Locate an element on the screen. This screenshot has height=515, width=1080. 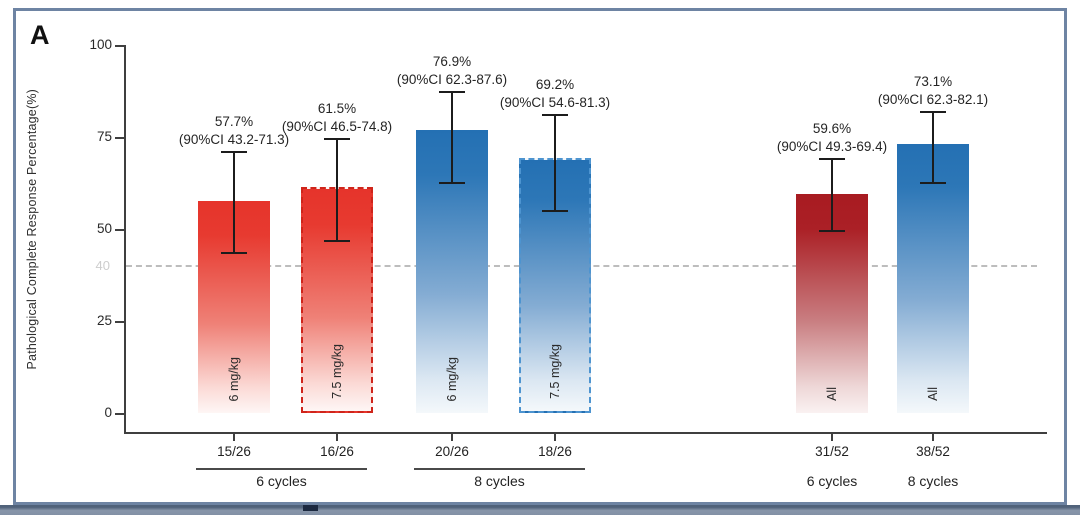
y-tick-label: 100 is located at coordinates (100, 44).